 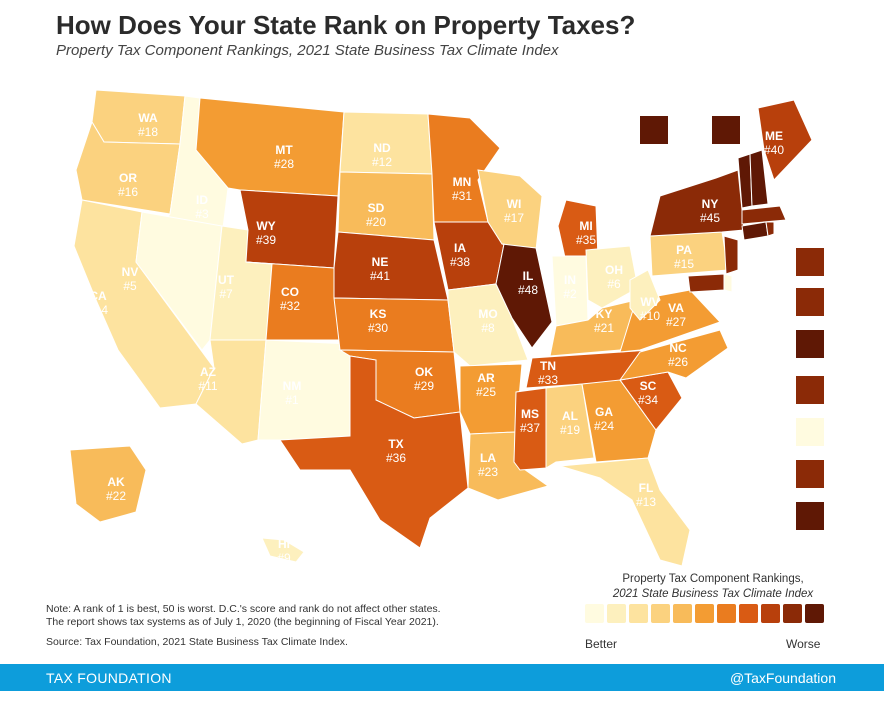 What do you see at coordinates (380, 262) in the screenshot?
I see `state-label: NE` at bounding box center [380, 262].